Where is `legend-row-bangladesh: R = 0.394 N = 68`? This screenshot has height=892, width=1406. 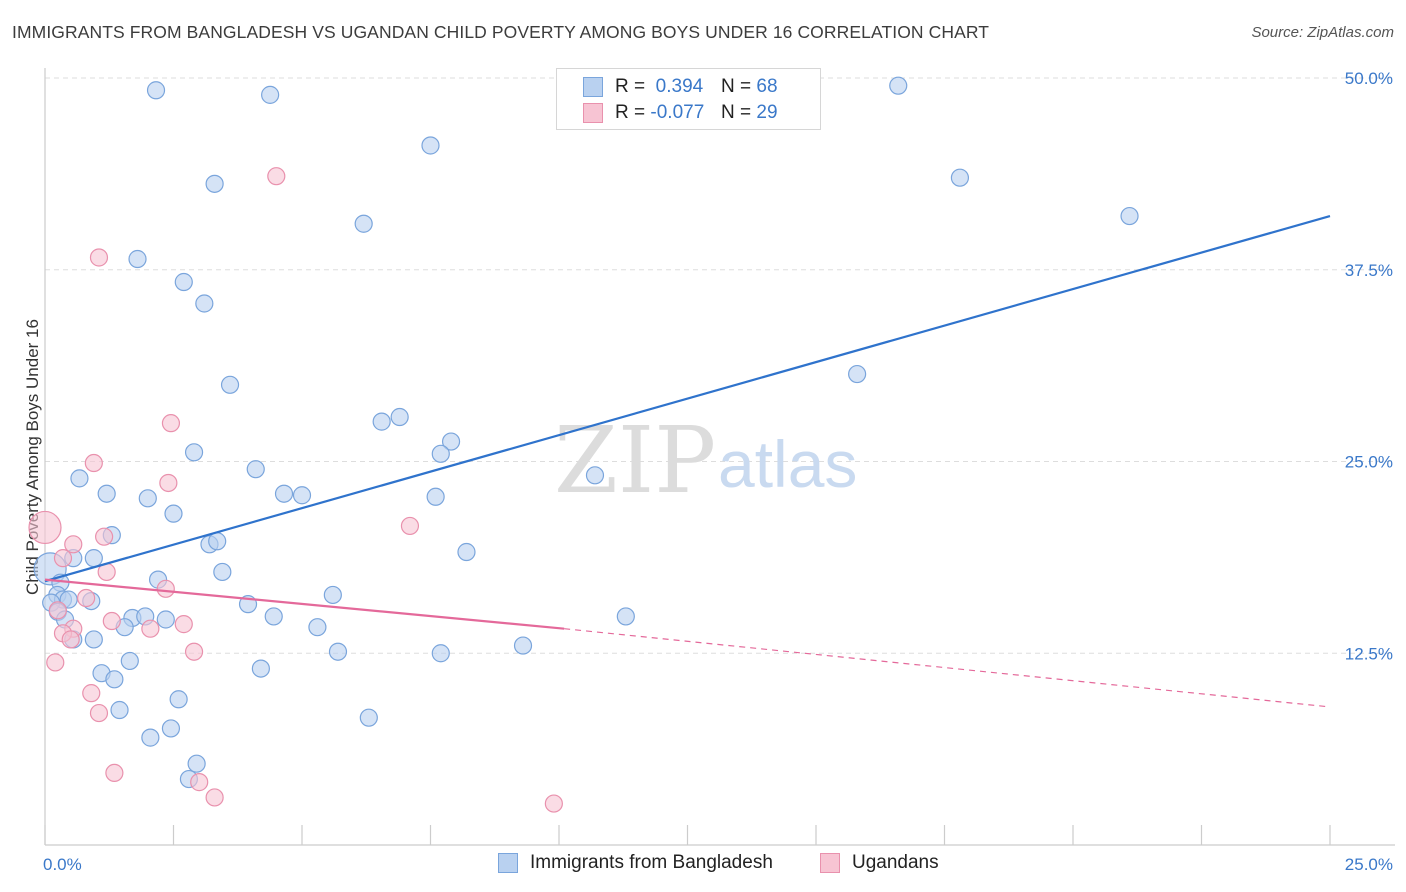 legend-row-bangladesh: R = 0.394 N = 68 is located at coordinates (680, 87).